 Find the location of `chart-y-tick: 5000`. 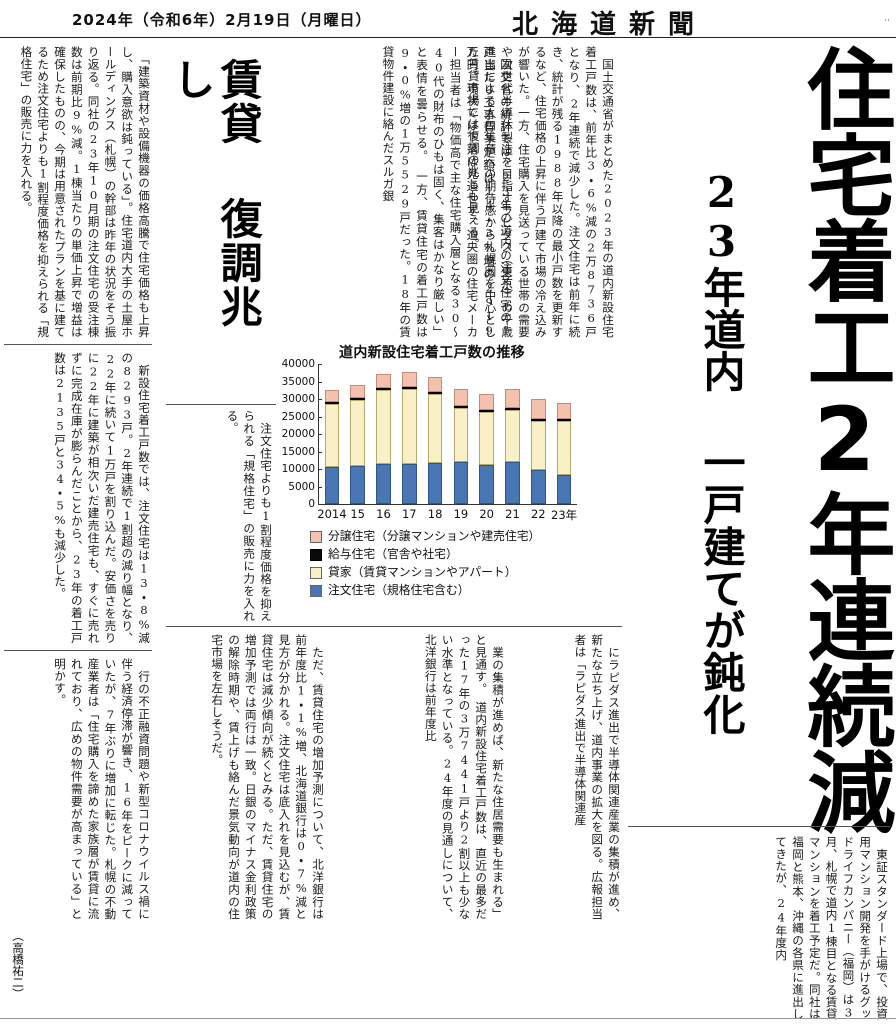

chart-y-tick: 5000 is located at coordinates (305, 487).